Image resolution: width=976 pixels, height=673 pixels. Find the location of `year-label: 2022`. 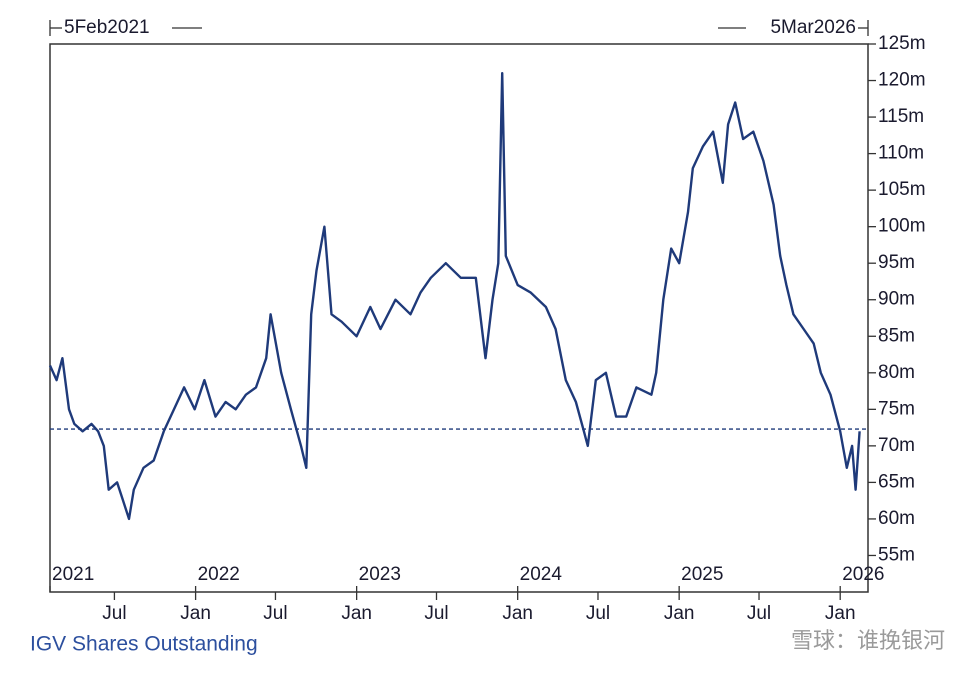

year-label: 2022 is located at coordinates (219, 574).